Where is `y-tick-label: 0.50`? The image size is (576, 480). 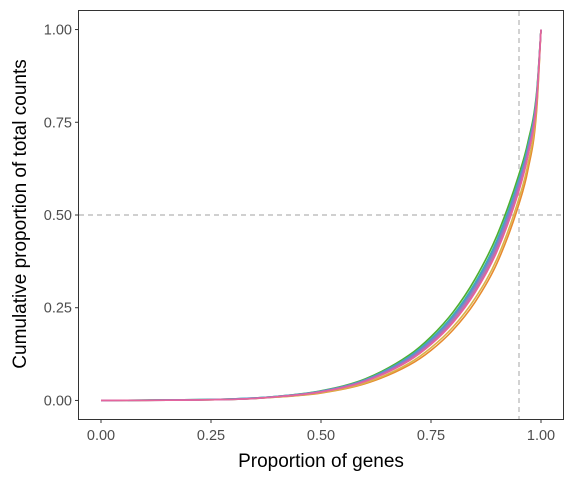
y-tick-label: 0.50 is located at coordinates (58, 216).